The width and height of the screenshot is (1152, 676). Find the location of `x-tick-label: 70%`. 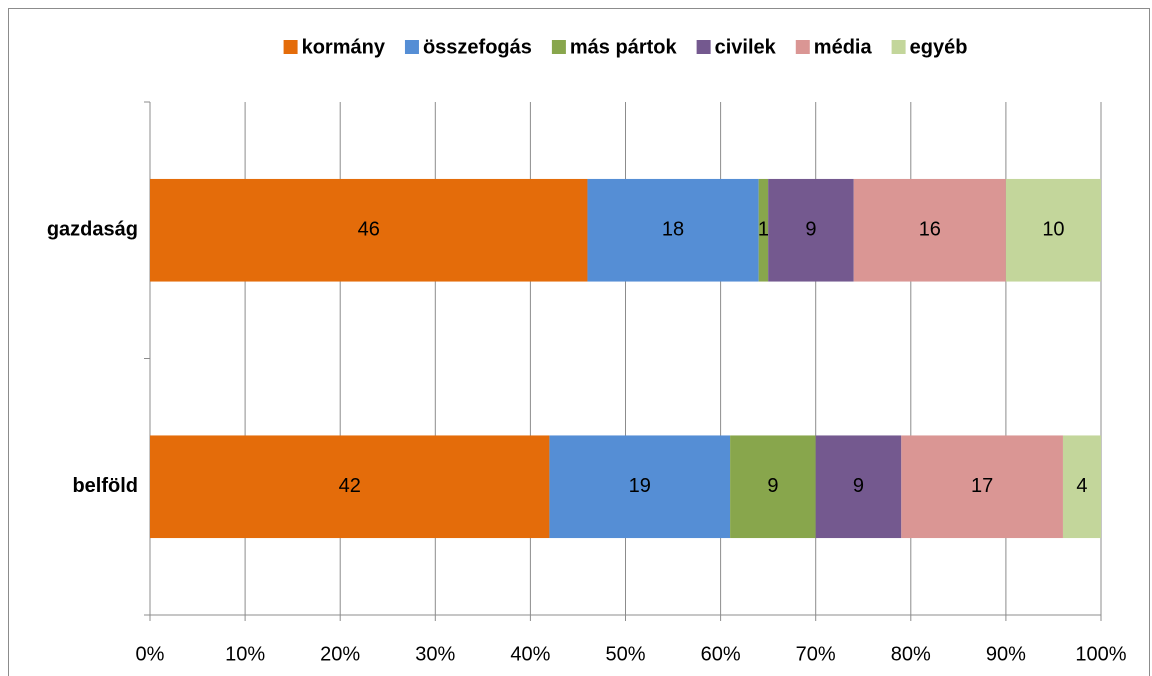

x-tick-label: 70% is located at coordinates (816, 654).